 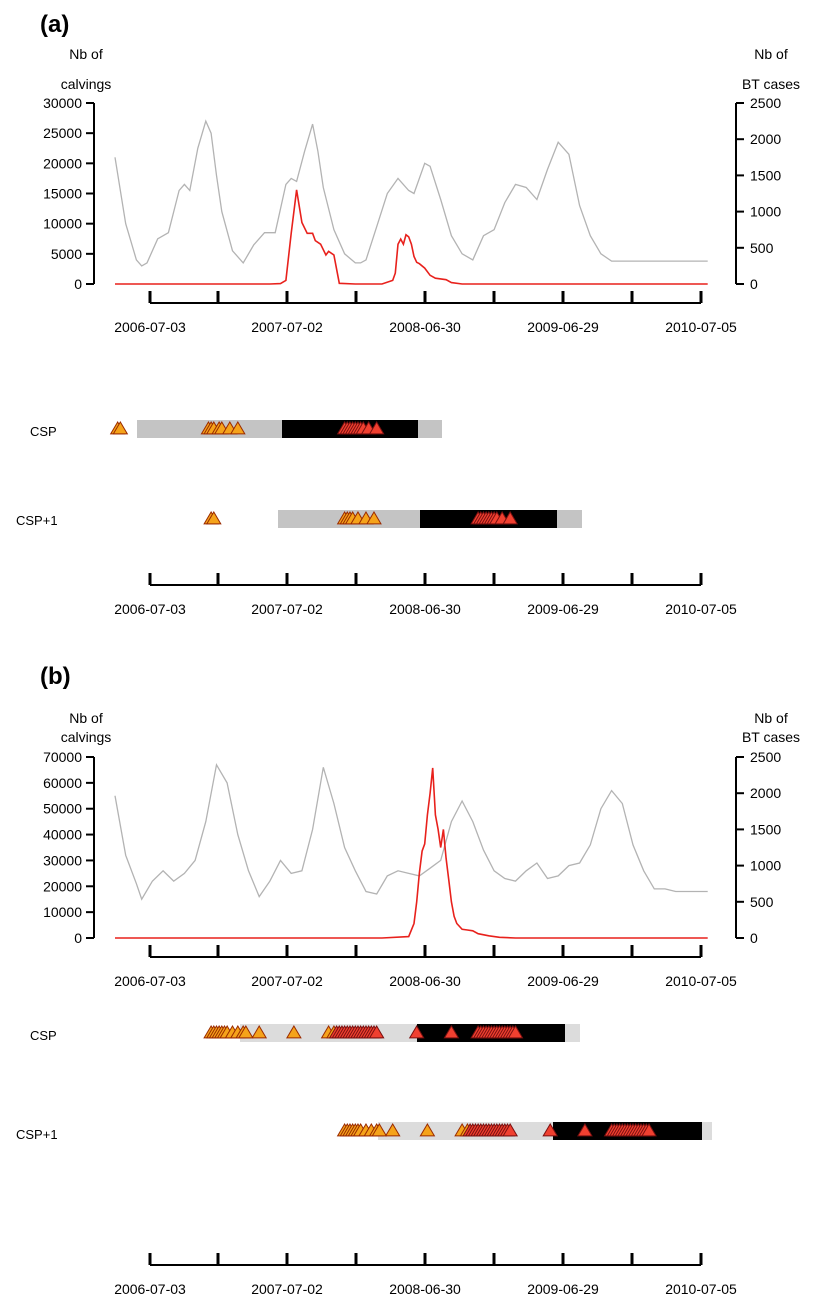 What do you see at coordinates (86, 718) in the screenshot?
I see `left-axis-title-line1-b: Nb of` at bounding box center [86, 718].